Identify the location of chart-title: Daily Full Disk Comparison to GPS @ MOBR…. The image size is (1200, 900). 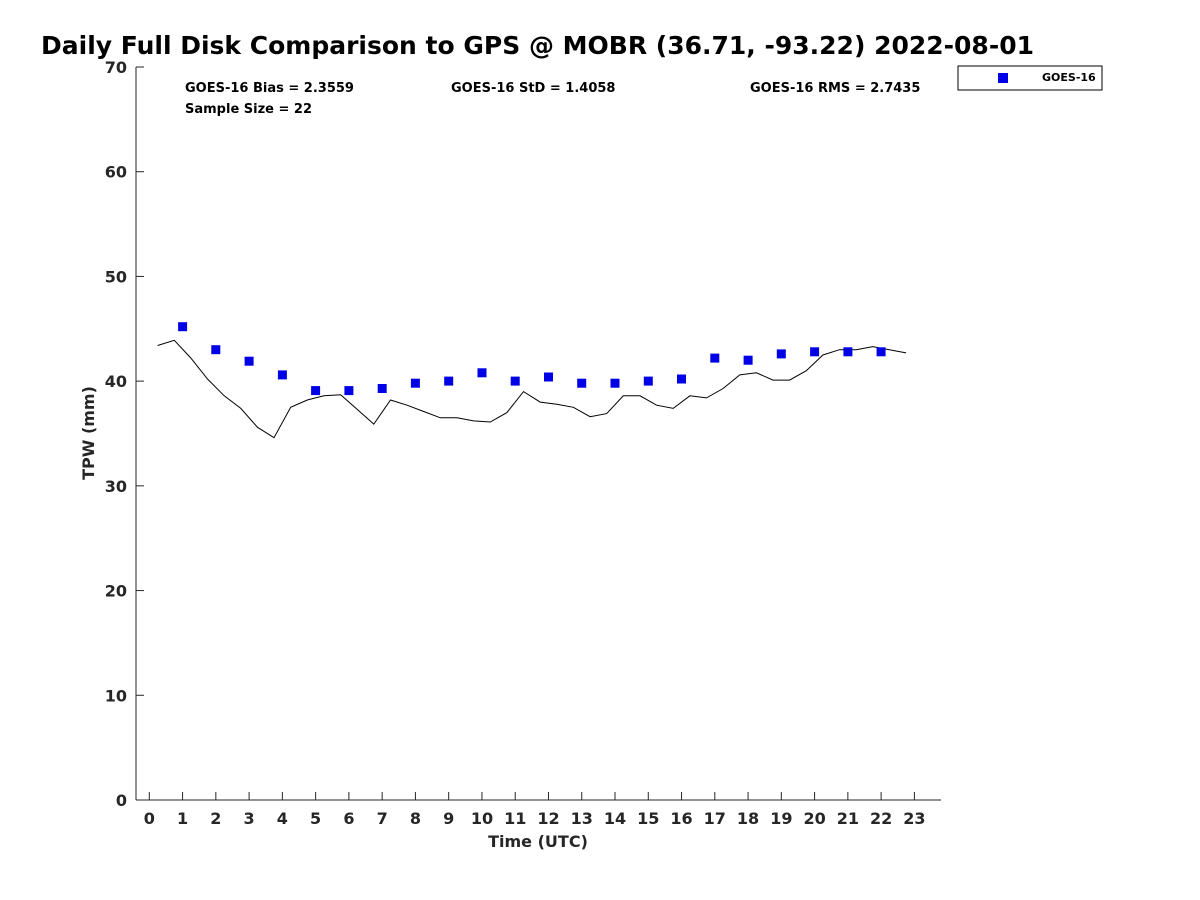
(537, 45).